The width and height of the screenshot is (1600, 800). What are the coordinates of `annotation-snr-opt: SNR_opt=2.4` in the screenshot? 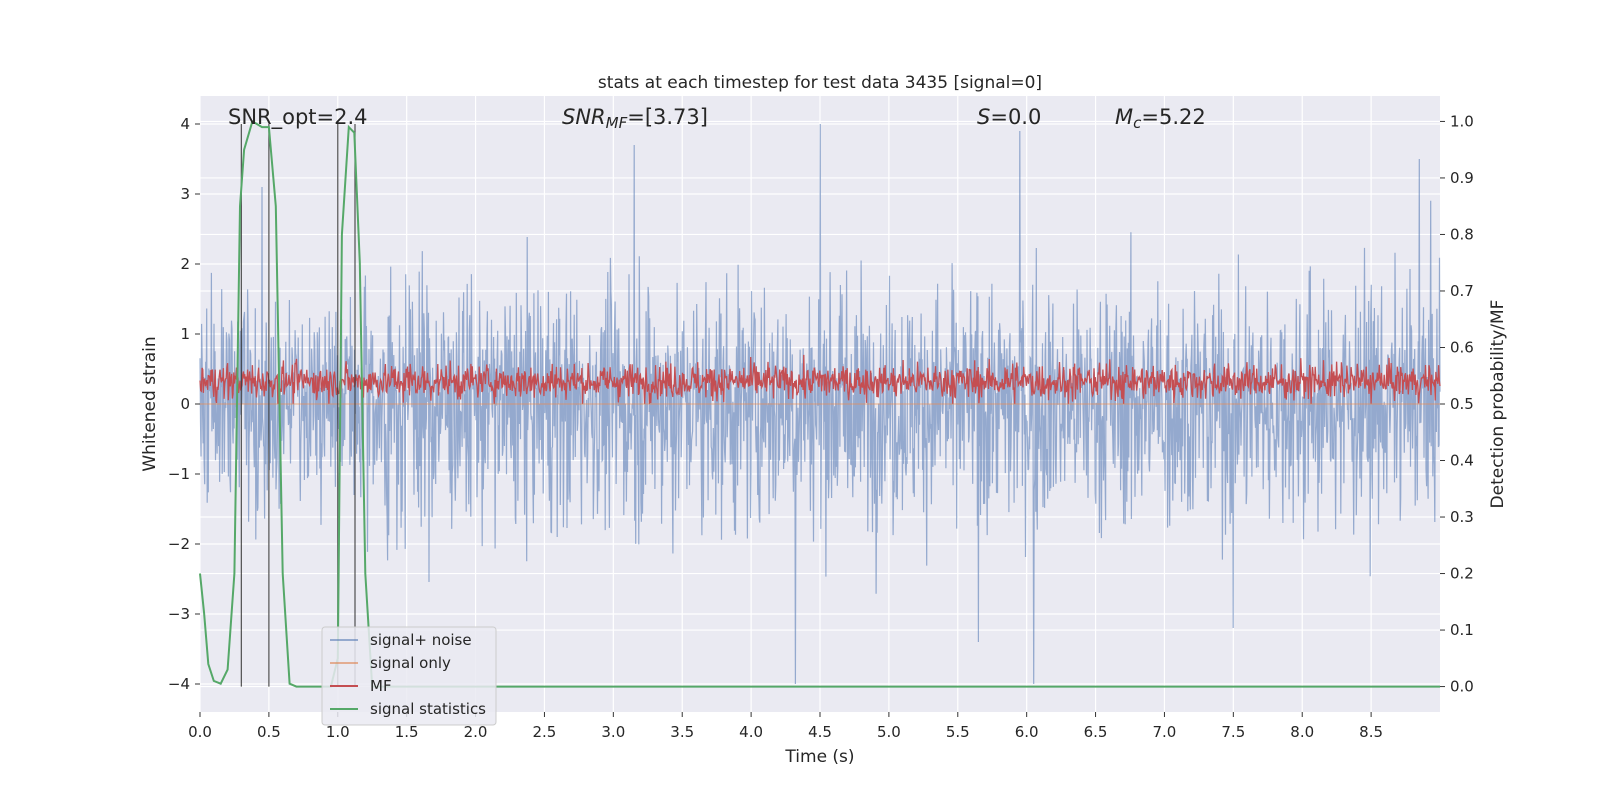 It's located at (298, 117).